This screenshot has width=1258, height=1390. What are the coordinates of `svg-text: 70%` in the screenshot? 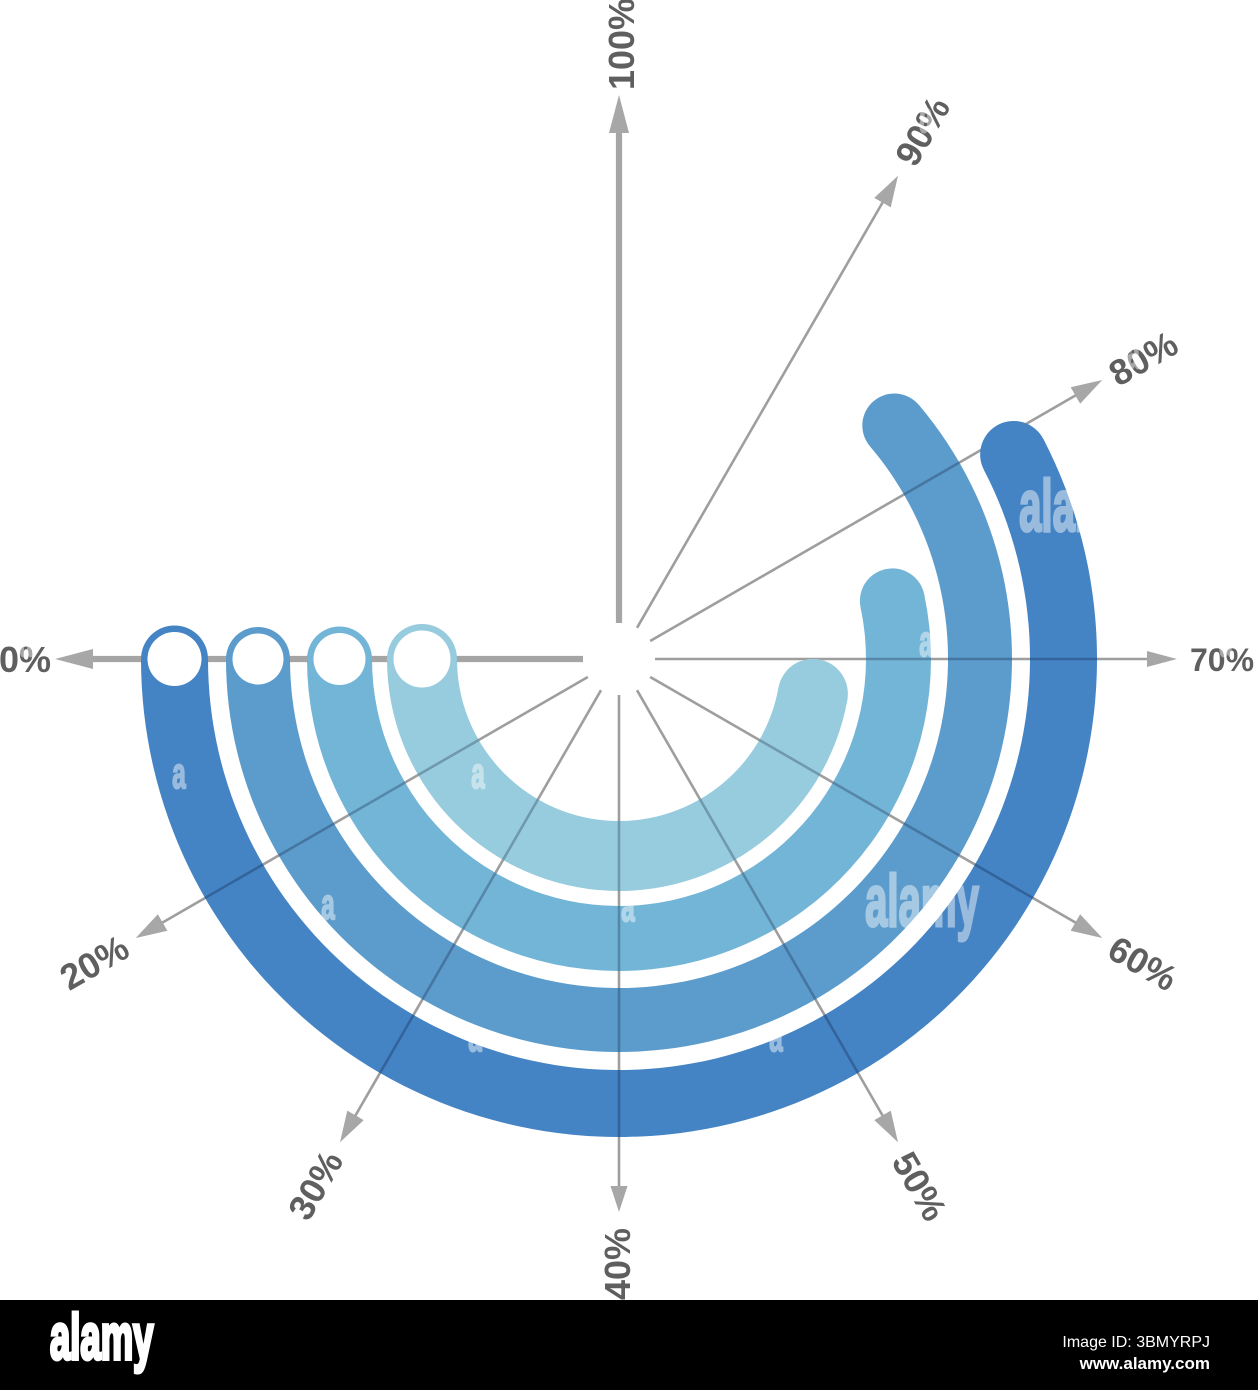 It's located at (1222, 660).